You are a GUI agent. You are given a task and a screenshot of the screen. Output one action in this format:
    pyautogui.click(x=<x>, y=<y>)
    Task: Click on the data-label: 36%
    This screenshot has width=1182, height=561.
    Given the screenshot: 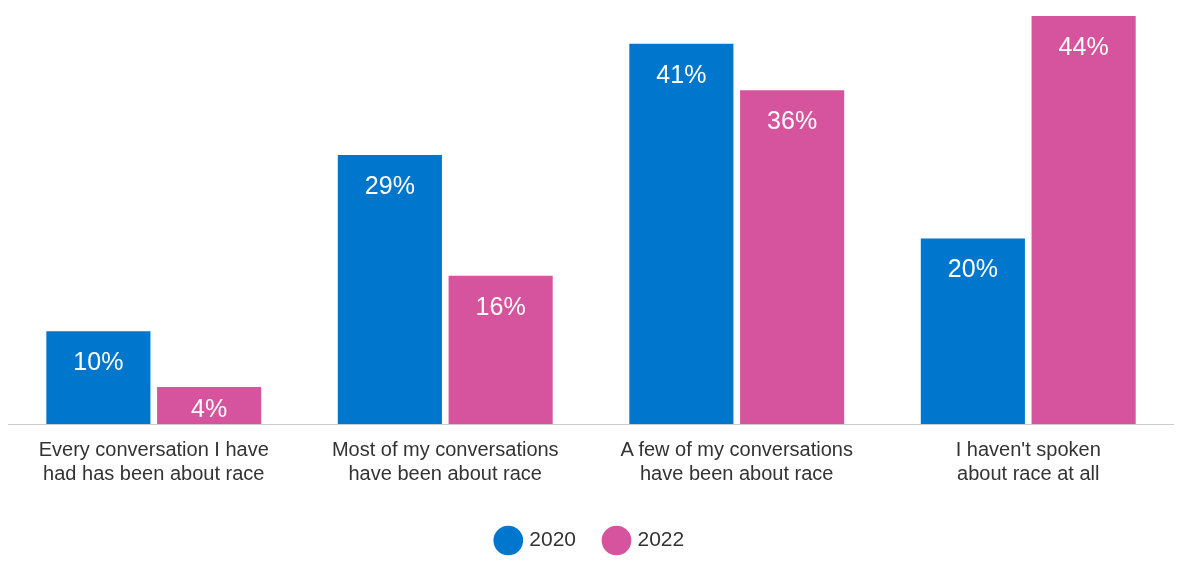 What is the action you would take?
    pyautogui.click(x=792, y=120)
    